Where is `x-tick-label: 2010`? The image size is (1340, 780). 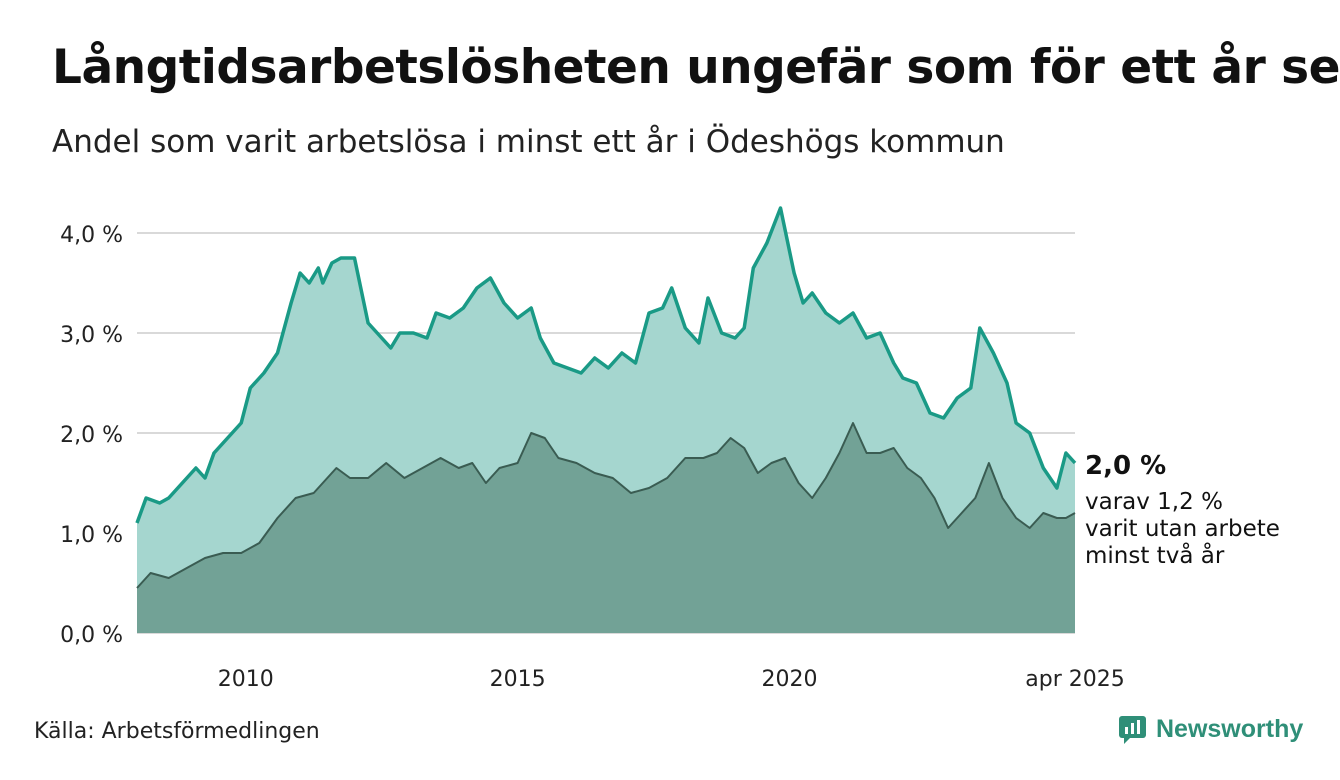 x-tick-label: 2010 is located at coordinates (246, 679).